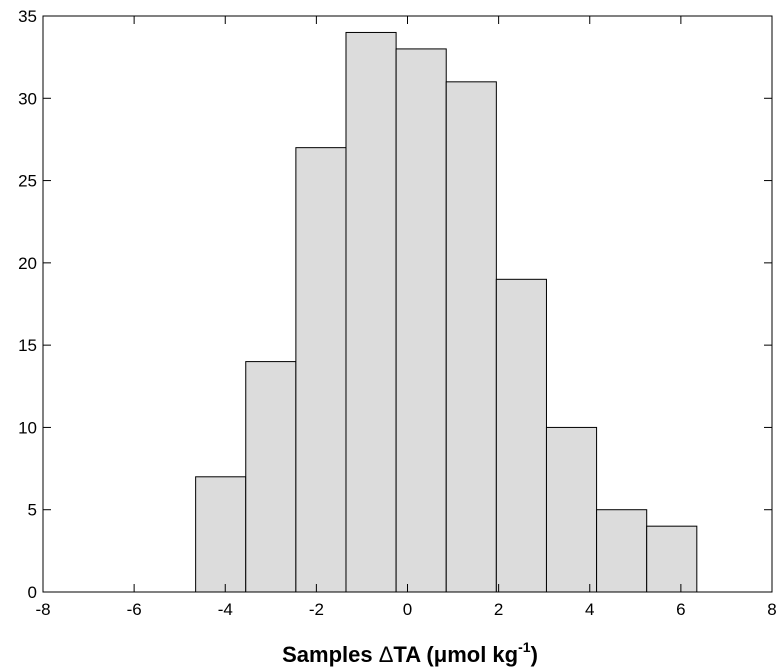 This screenshot has width=784, height=672. I want to click on x-tick-label: 0, so click(407, 609).